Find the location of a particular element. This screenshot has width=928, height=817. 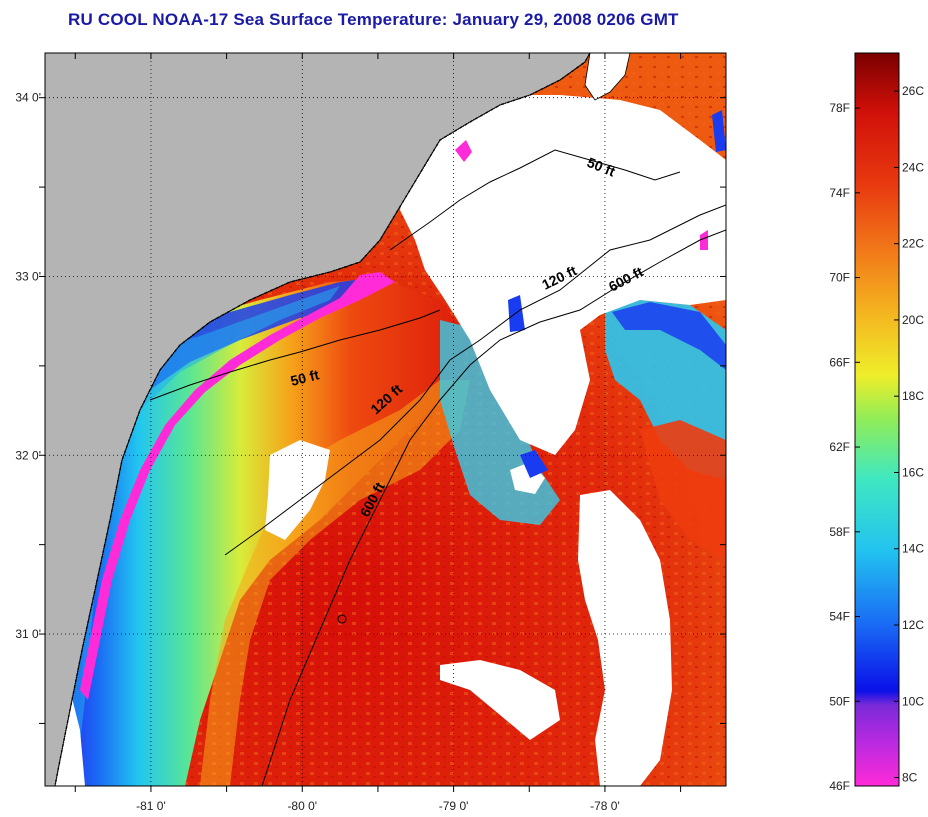

lat-tick-label: 34 0' is located at coordinates (28, 98).